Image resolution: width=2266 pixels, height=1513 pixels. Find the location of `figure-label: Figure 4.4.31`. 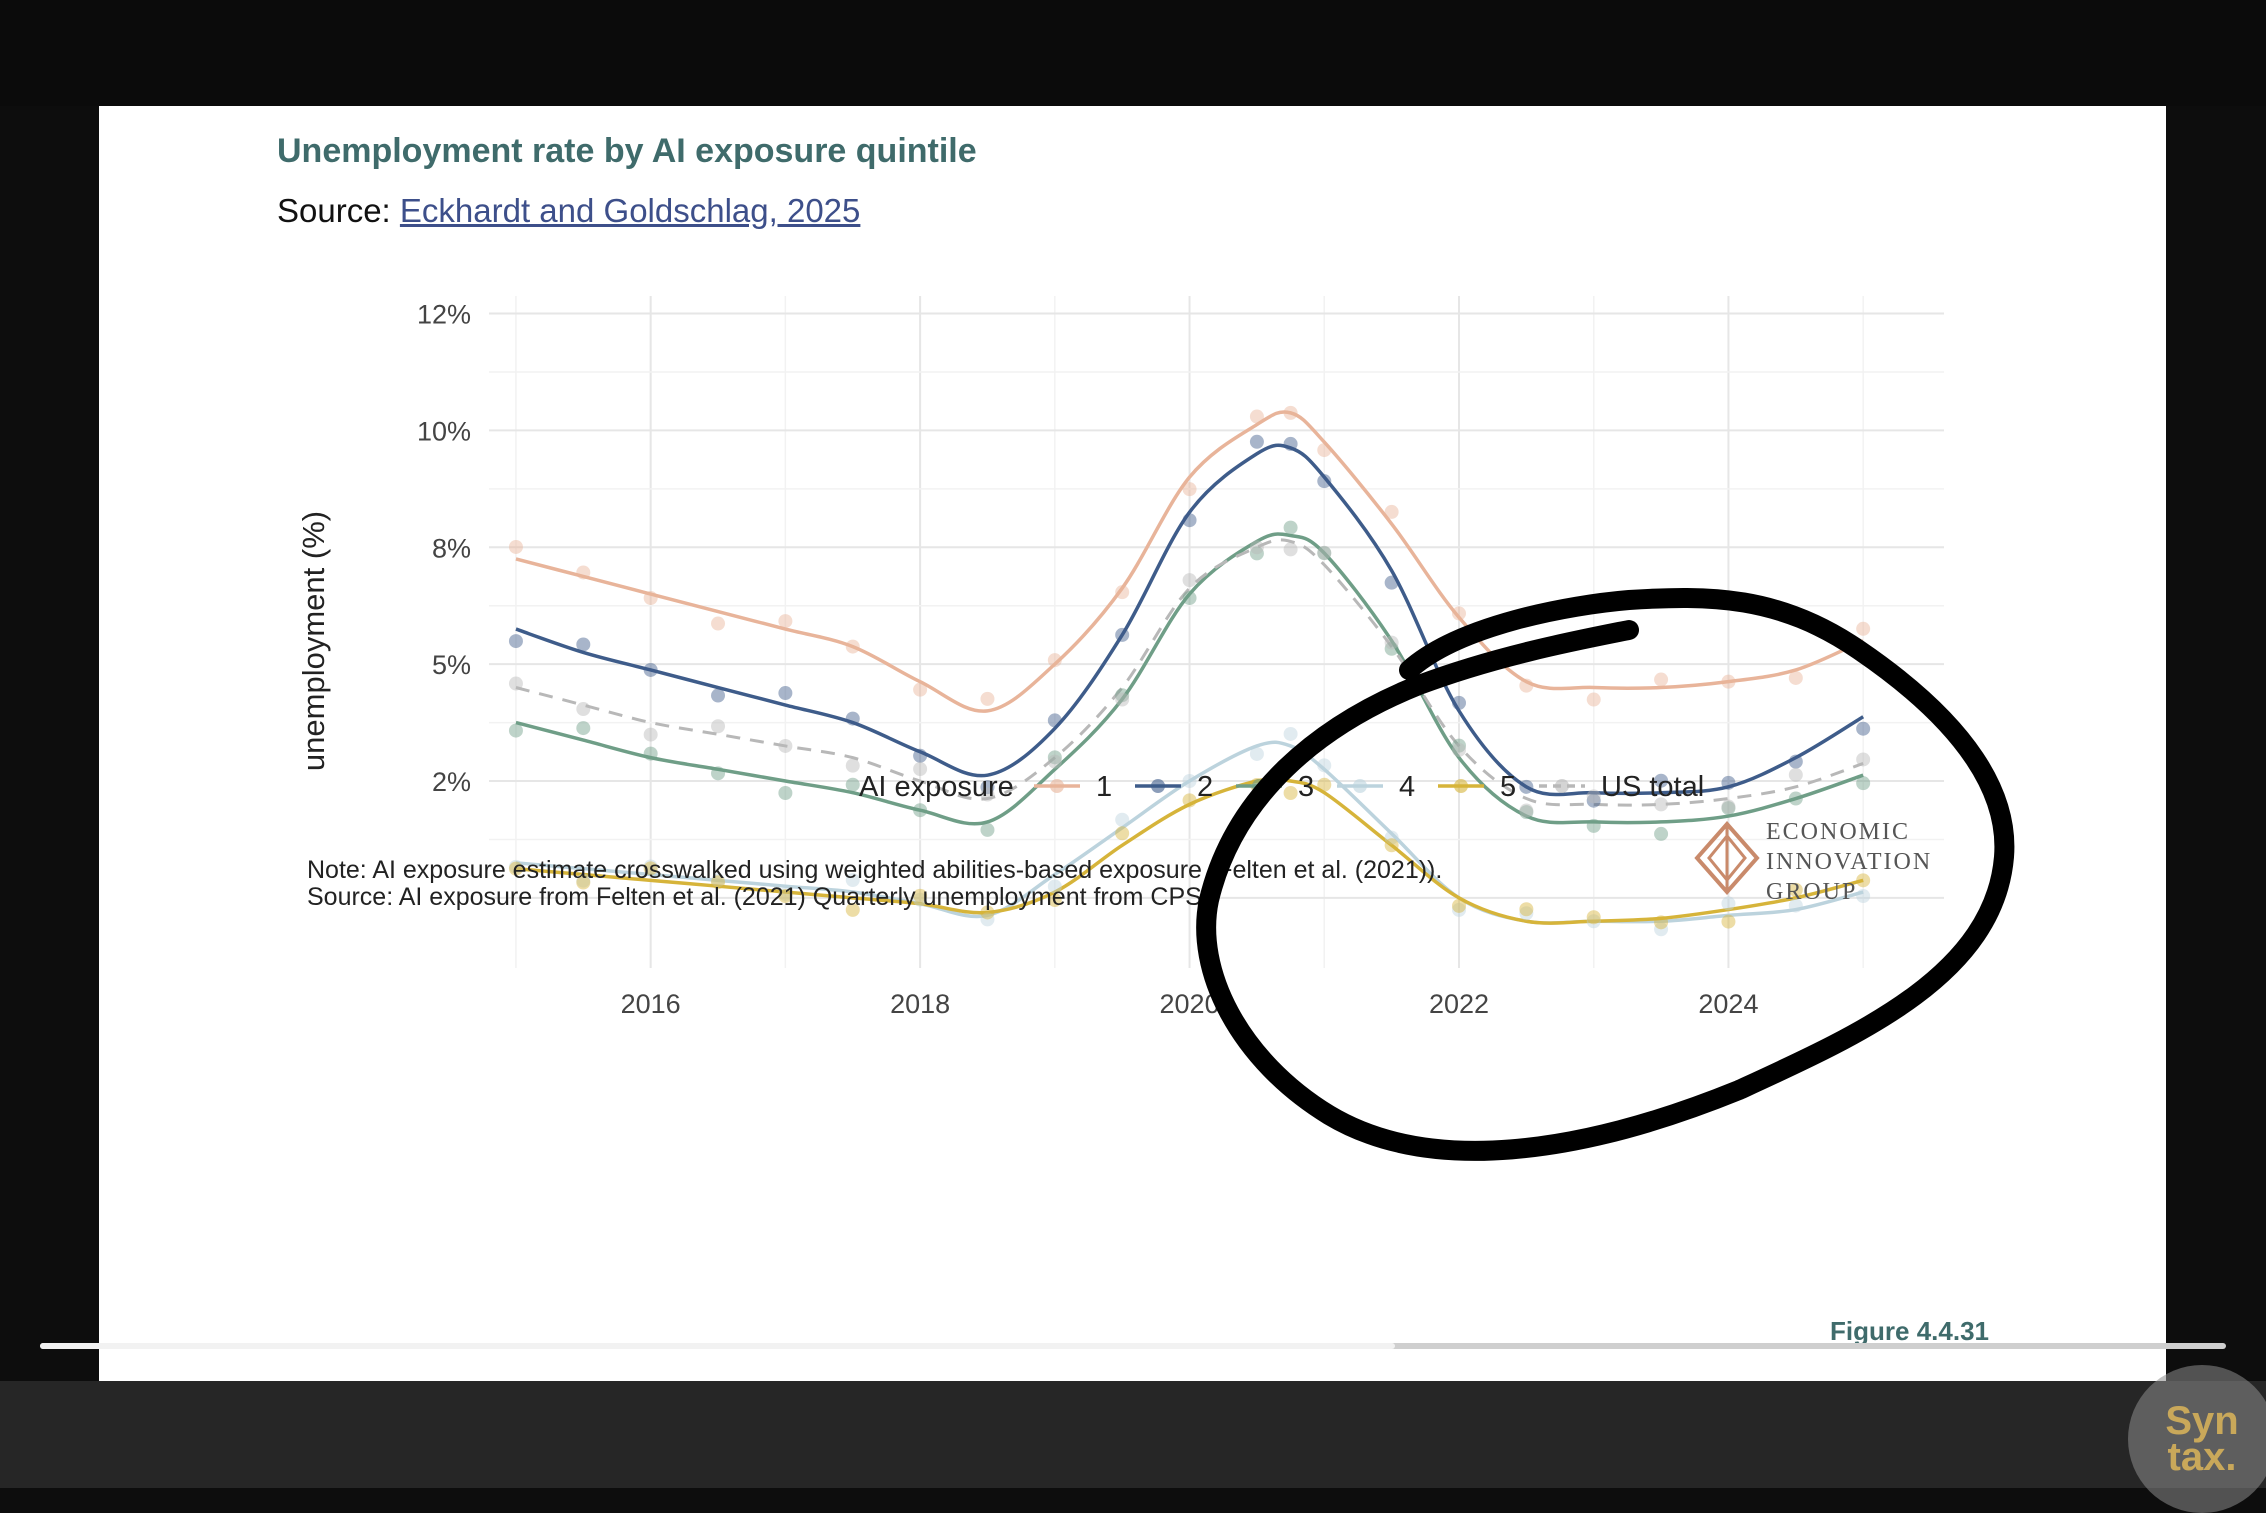

figure-label: Figure 4.4.31 is located at coordinates (1909, 1331).